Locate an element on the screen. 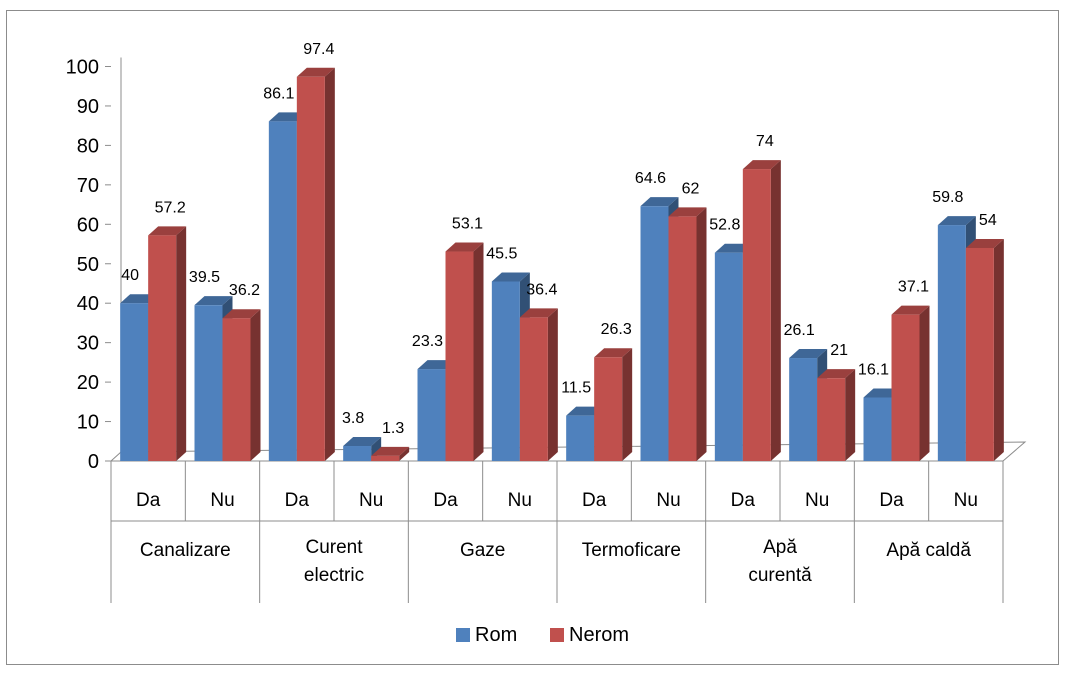 The width and height of the screenshot is (1067, 673). data-label: 3.8 is located at coordinates (353, 418).